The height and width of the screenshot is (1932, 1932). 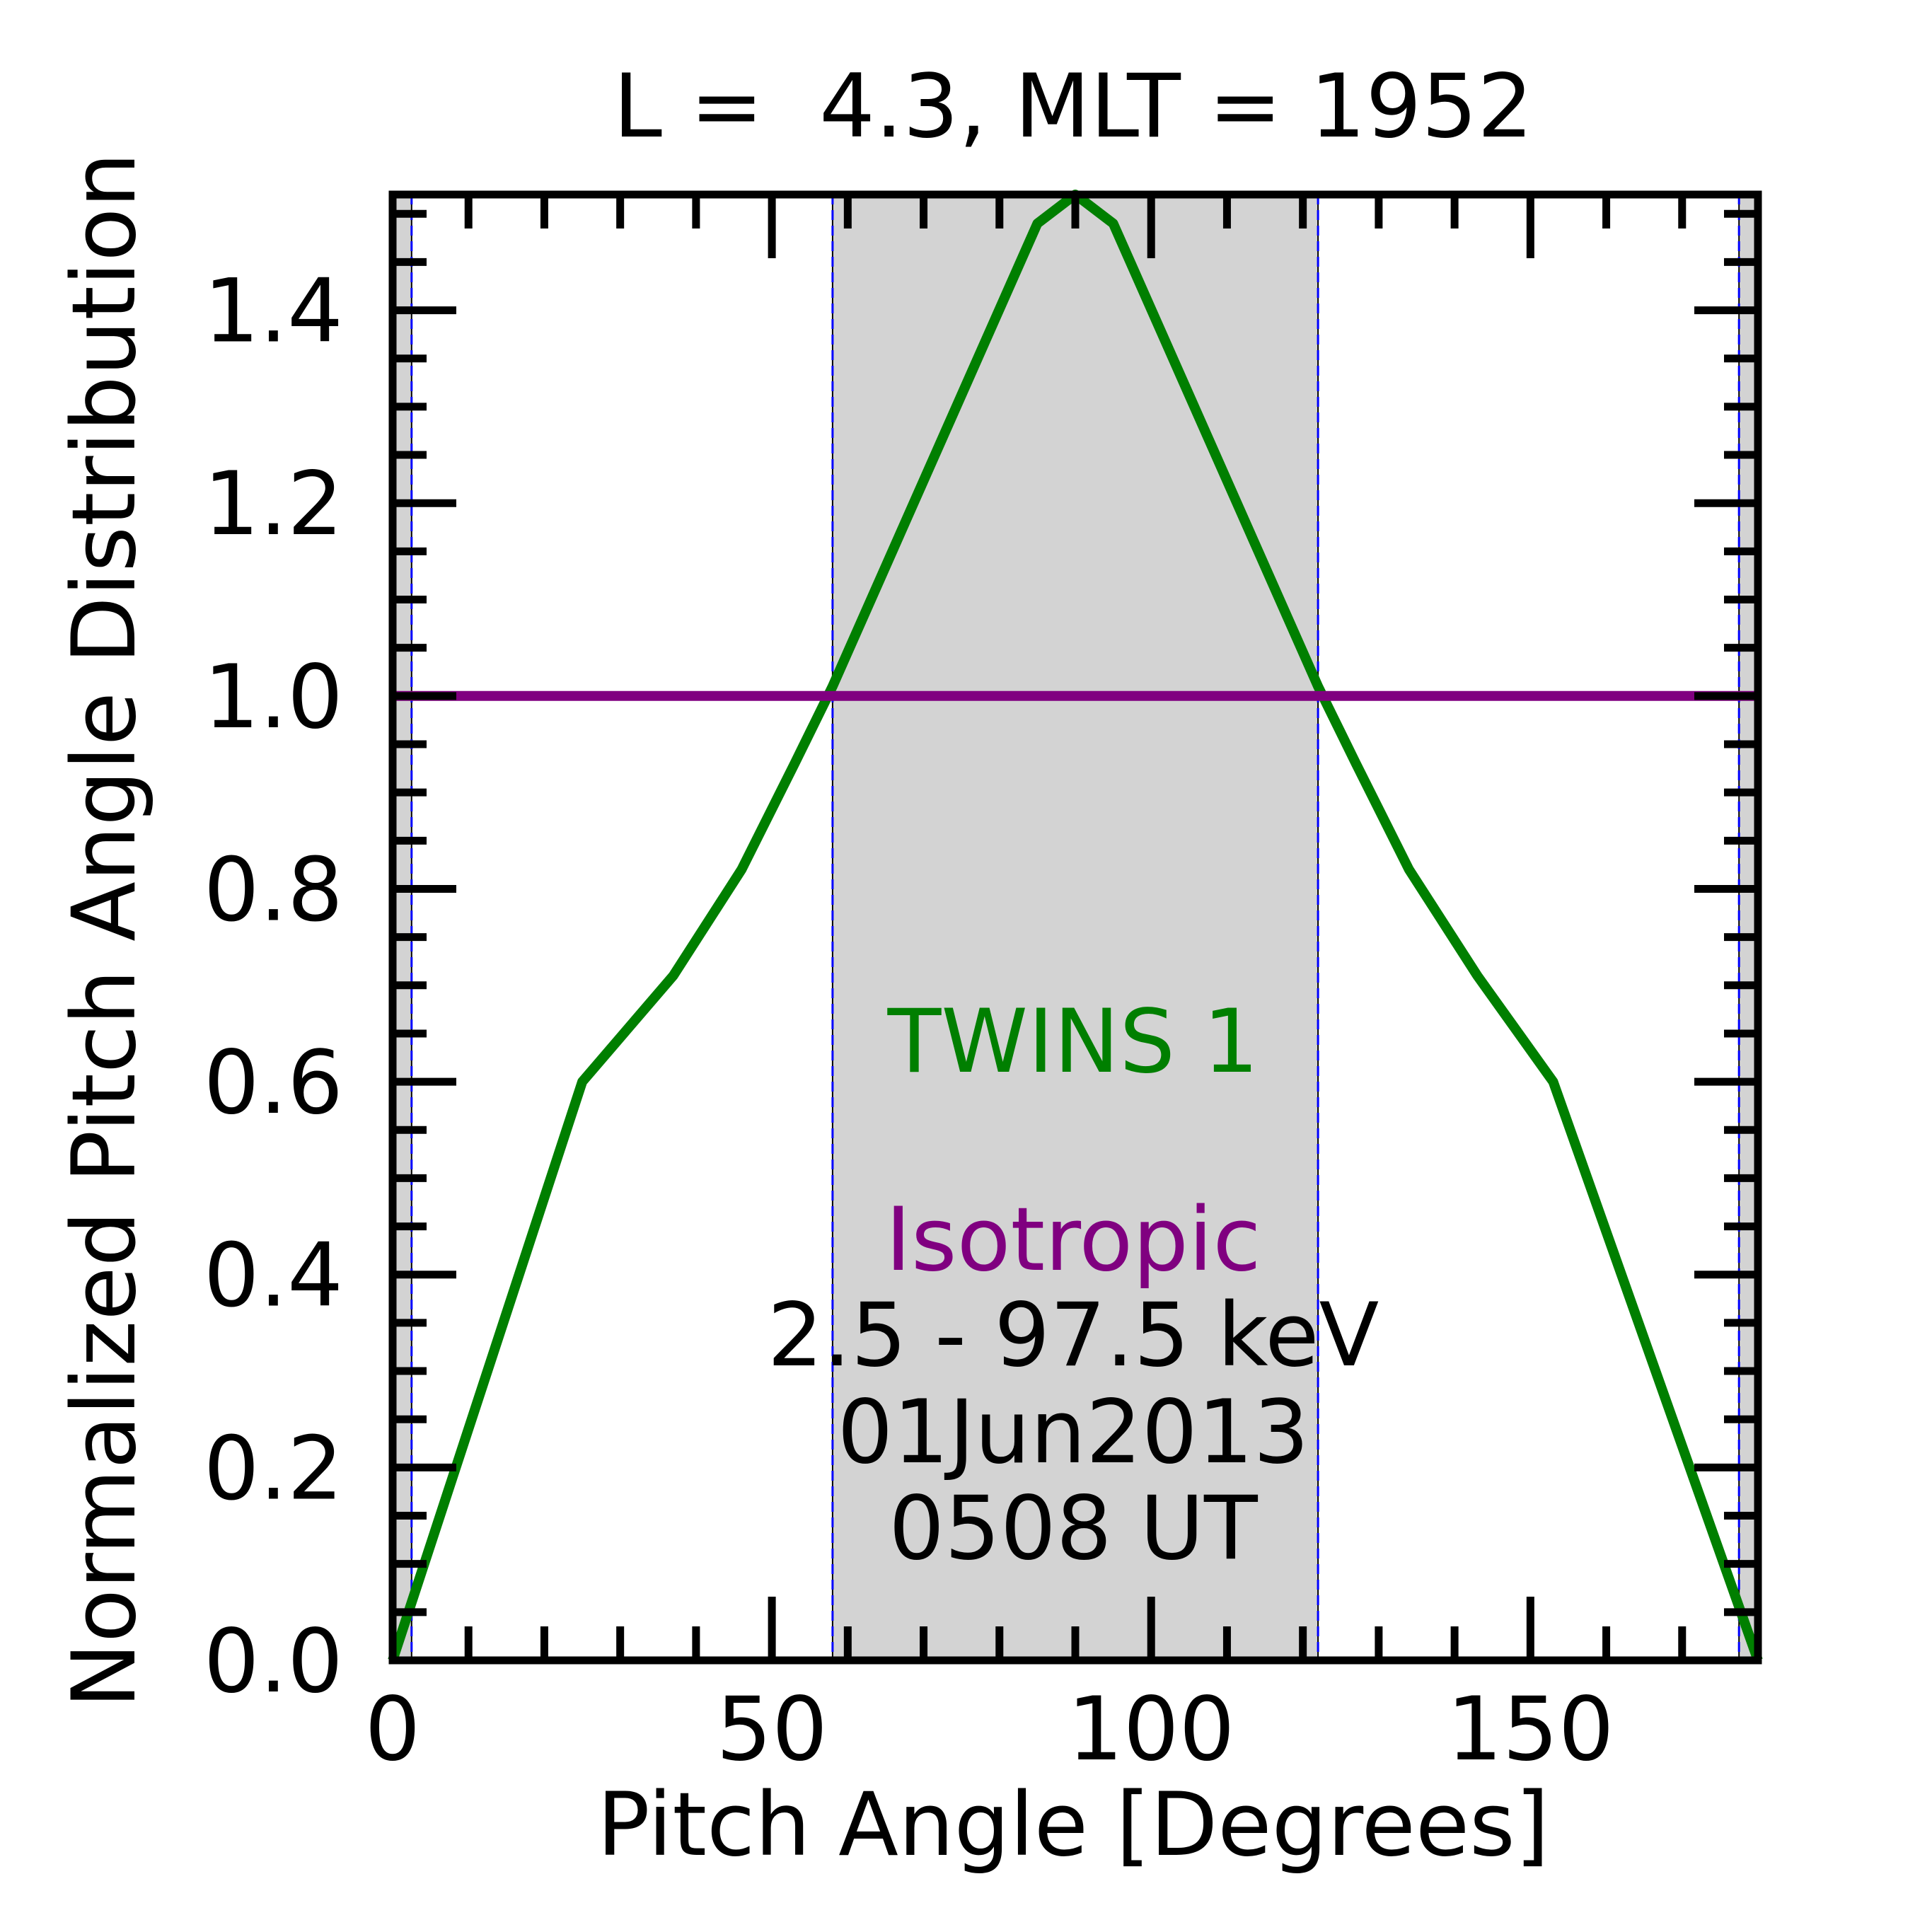 I want to click on annotation-isotropic: Isotropic, so click(x=1073, y=1240).